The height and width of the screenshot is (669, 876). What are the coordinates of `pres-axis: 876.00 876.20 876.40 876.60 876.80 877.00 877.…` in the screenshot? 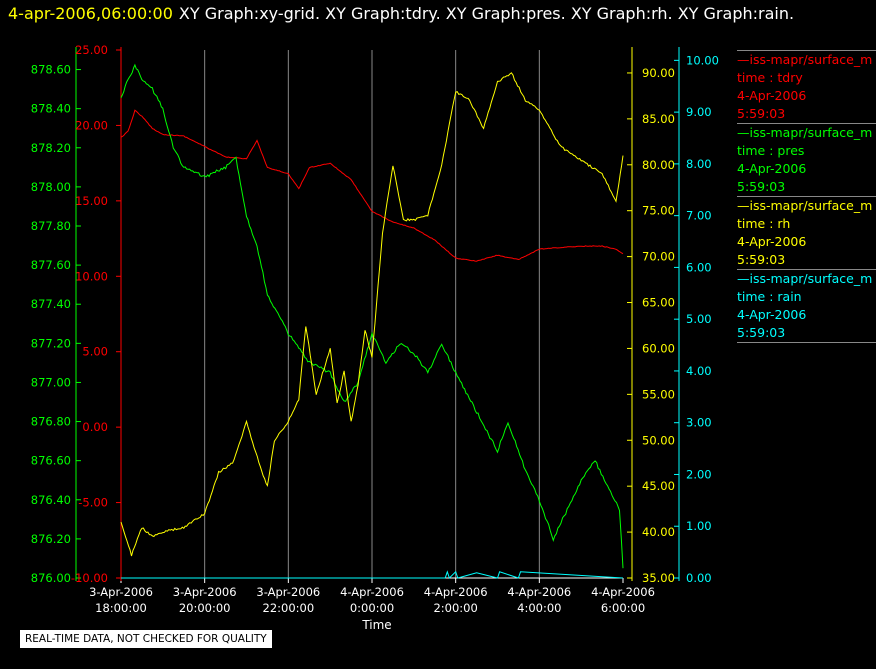 It's located at (56, 316).